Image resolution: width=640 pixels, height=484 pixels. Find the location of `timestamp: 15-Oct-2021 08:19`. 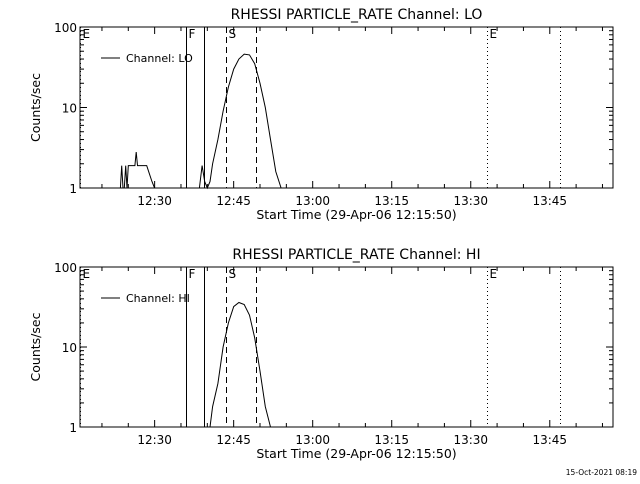

timestamp: 15-Oct-2021 08:19 is located at coordinates (601, 472).